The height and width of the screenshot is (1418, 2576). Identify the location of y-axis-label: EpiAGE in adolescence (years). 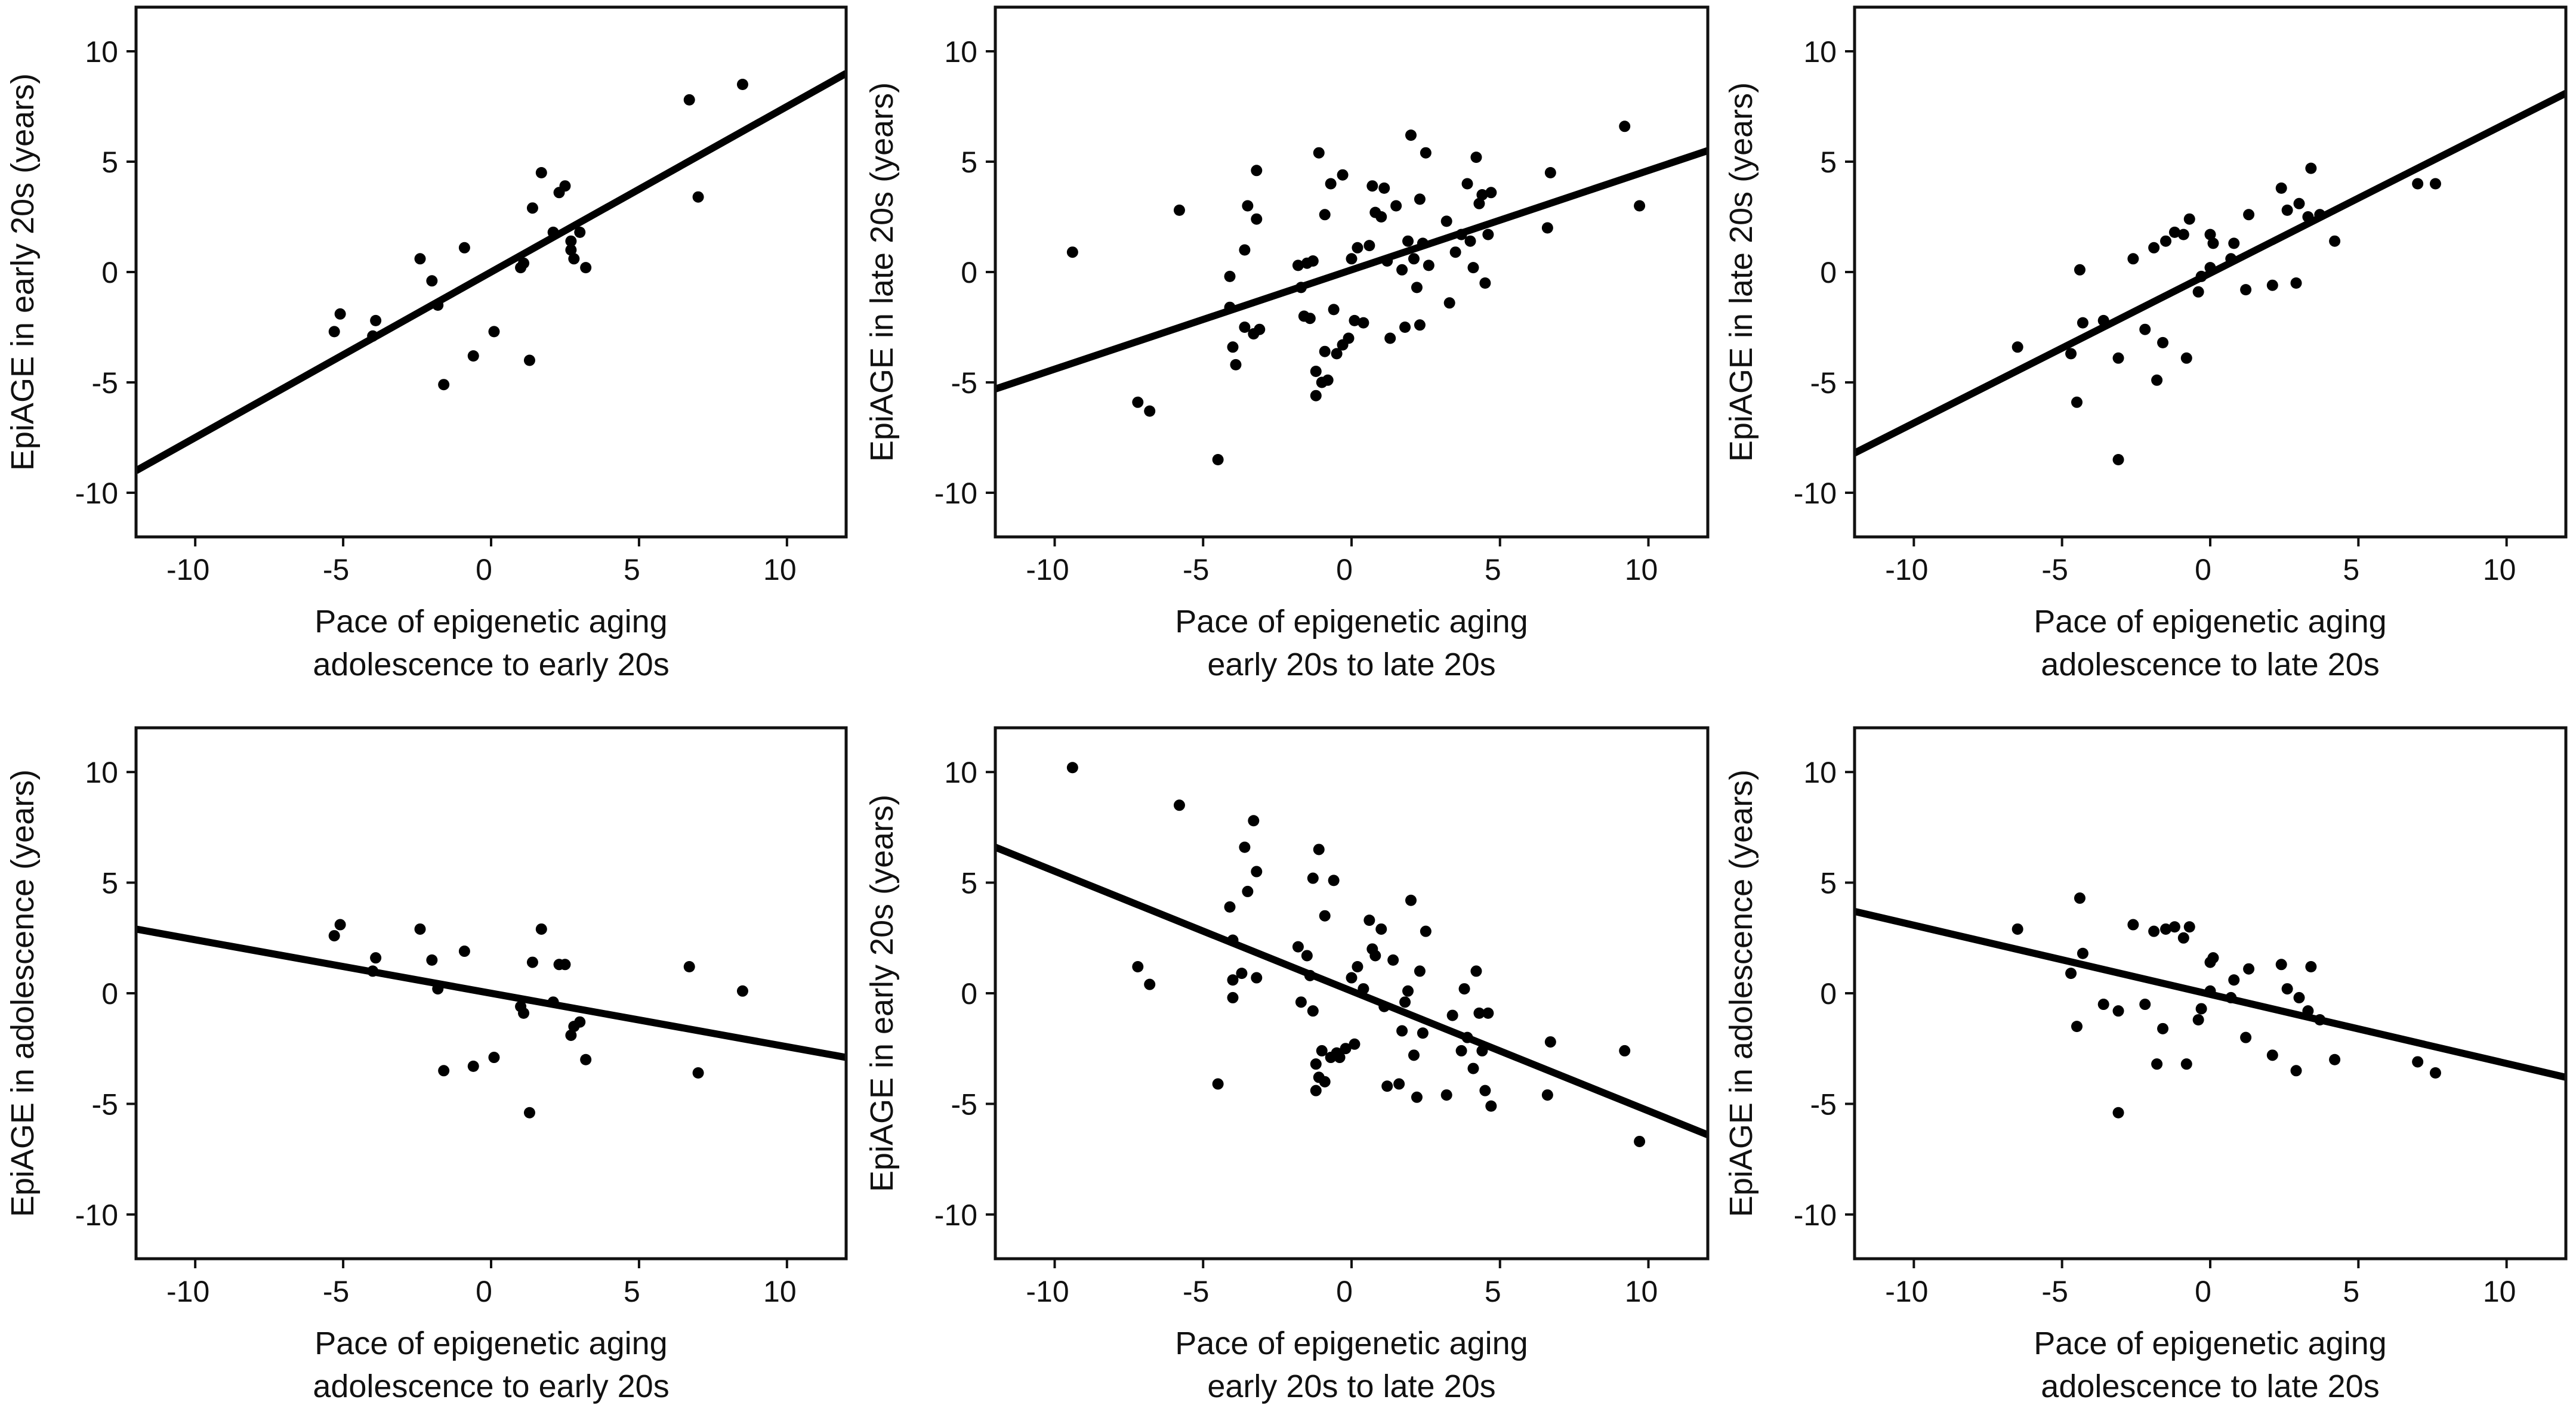
(1741, 993).